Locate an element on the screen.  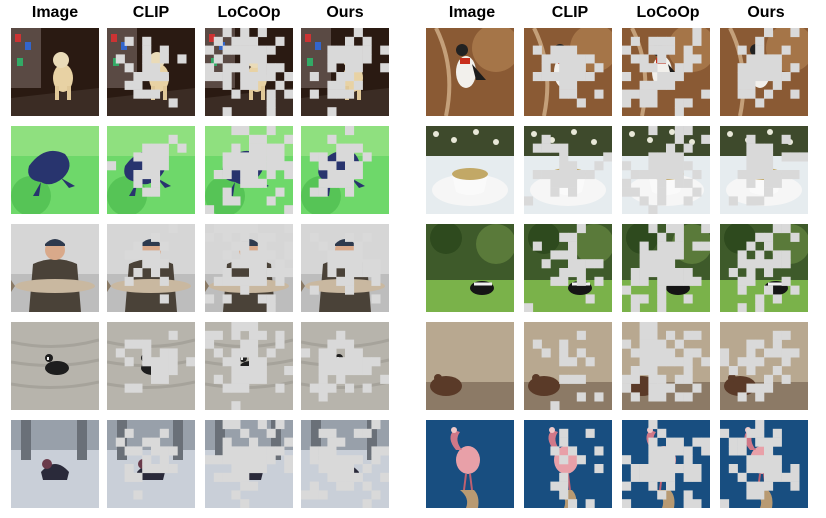
locoop-spoonbill-image is located at coordinates (666, 464).